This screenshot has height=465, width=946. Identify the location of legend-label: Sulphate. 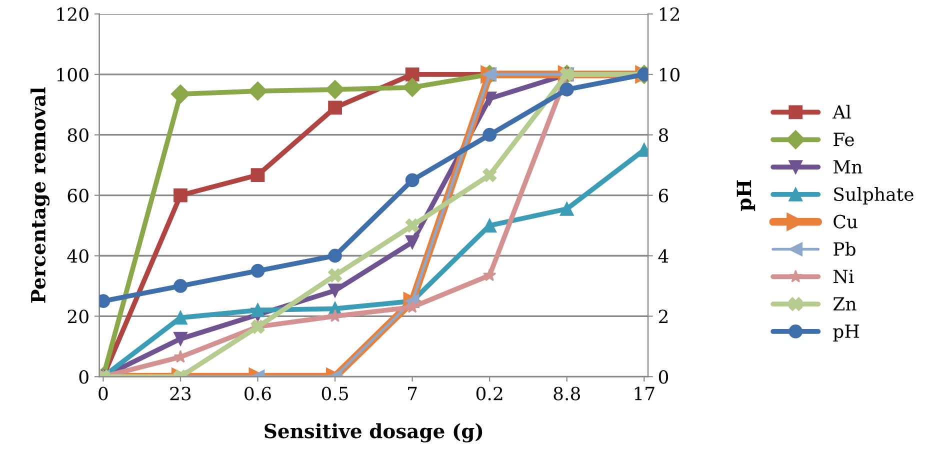
(874, 196).